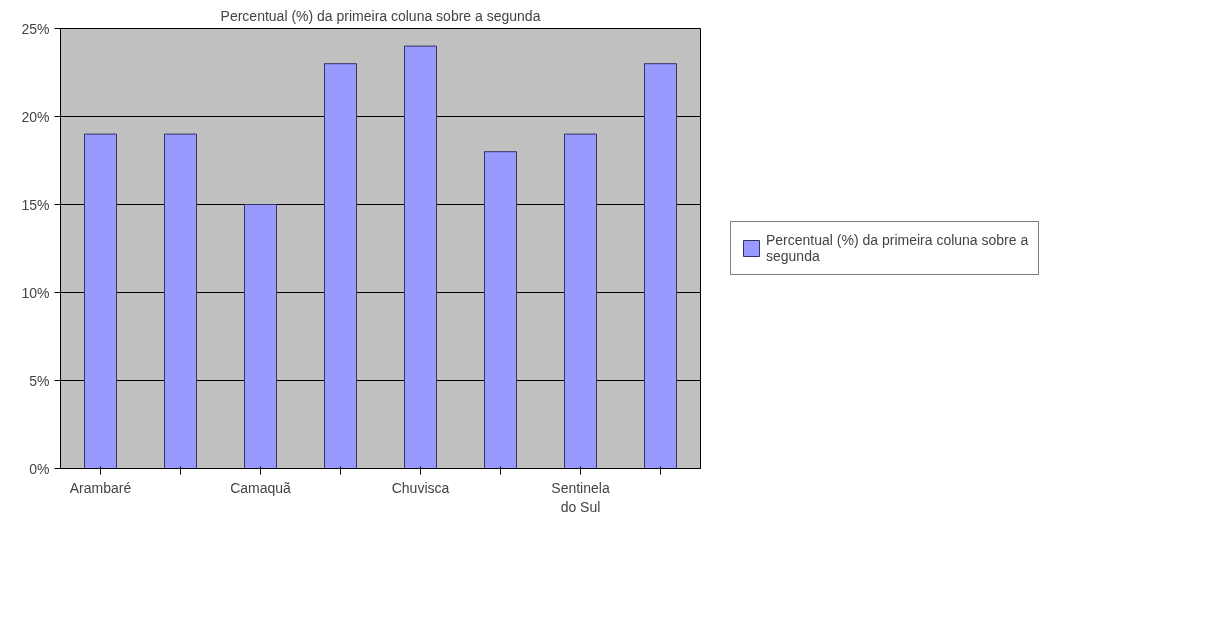 This screenshot has width=1213, height=617. Describe the element at coordinates (380, 15) in the screenshot. I see `chart-title: Percentual (%) da primeira coluna sobre a segunda` at that location.